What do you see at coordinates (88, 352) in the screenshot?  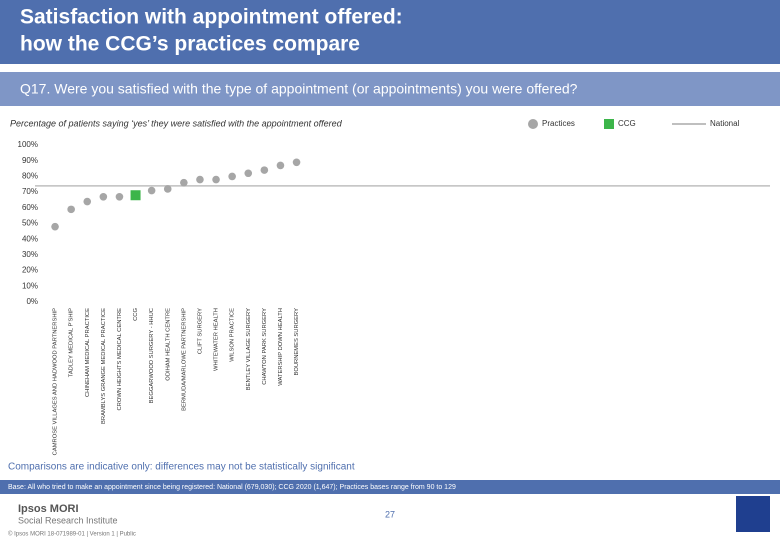 I see `x-tick-label: CHINEHAM MEDICAL PRACTICE` at bounding box center [88, 352].